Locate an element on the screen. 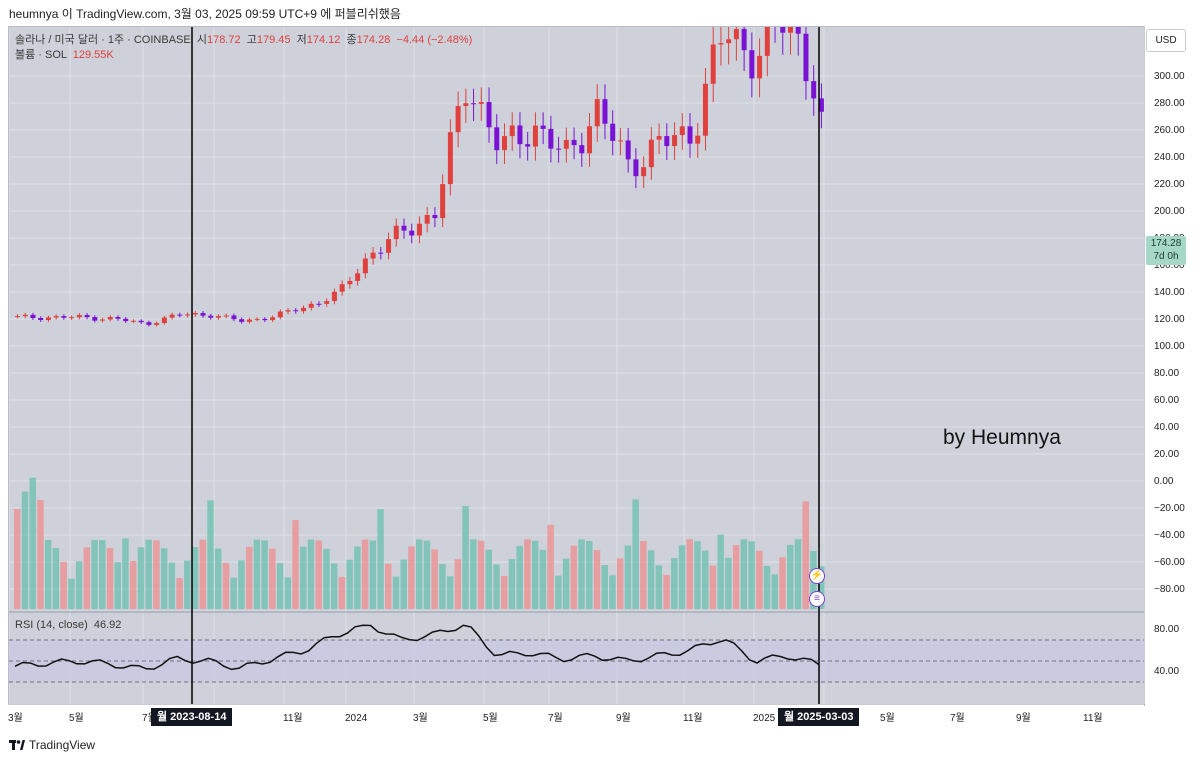  bar-countdown: 7d 0h is located at coordinates (1166, 256).